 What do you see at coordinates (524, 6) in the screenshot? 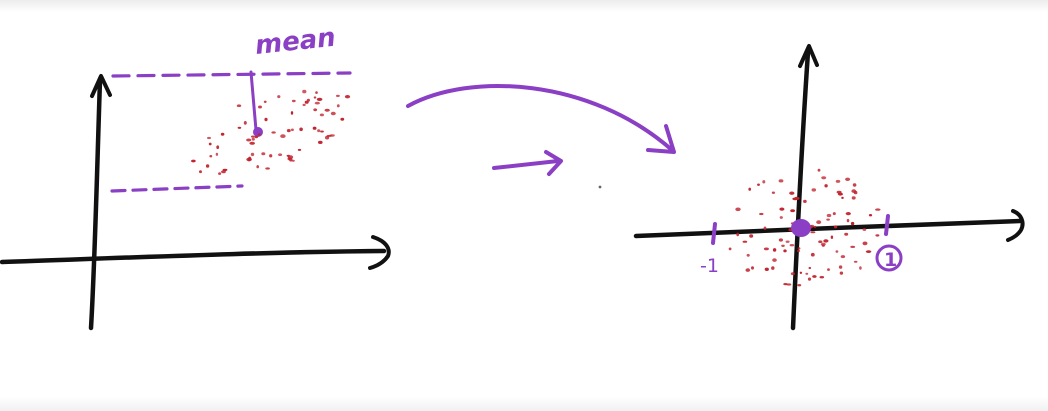
I see `top-shadow-band` at bounding box center [524, 6].